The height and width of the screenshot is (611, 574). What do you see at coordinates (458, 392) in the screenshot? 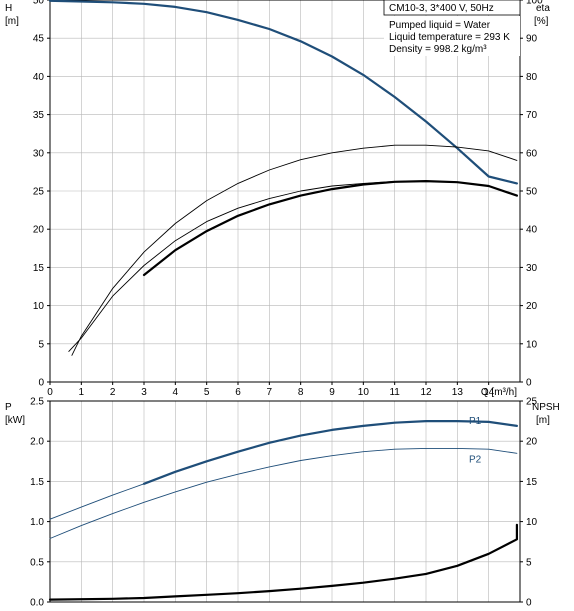
I see `x-tick-label: 13` at bounding box center [458, 392].